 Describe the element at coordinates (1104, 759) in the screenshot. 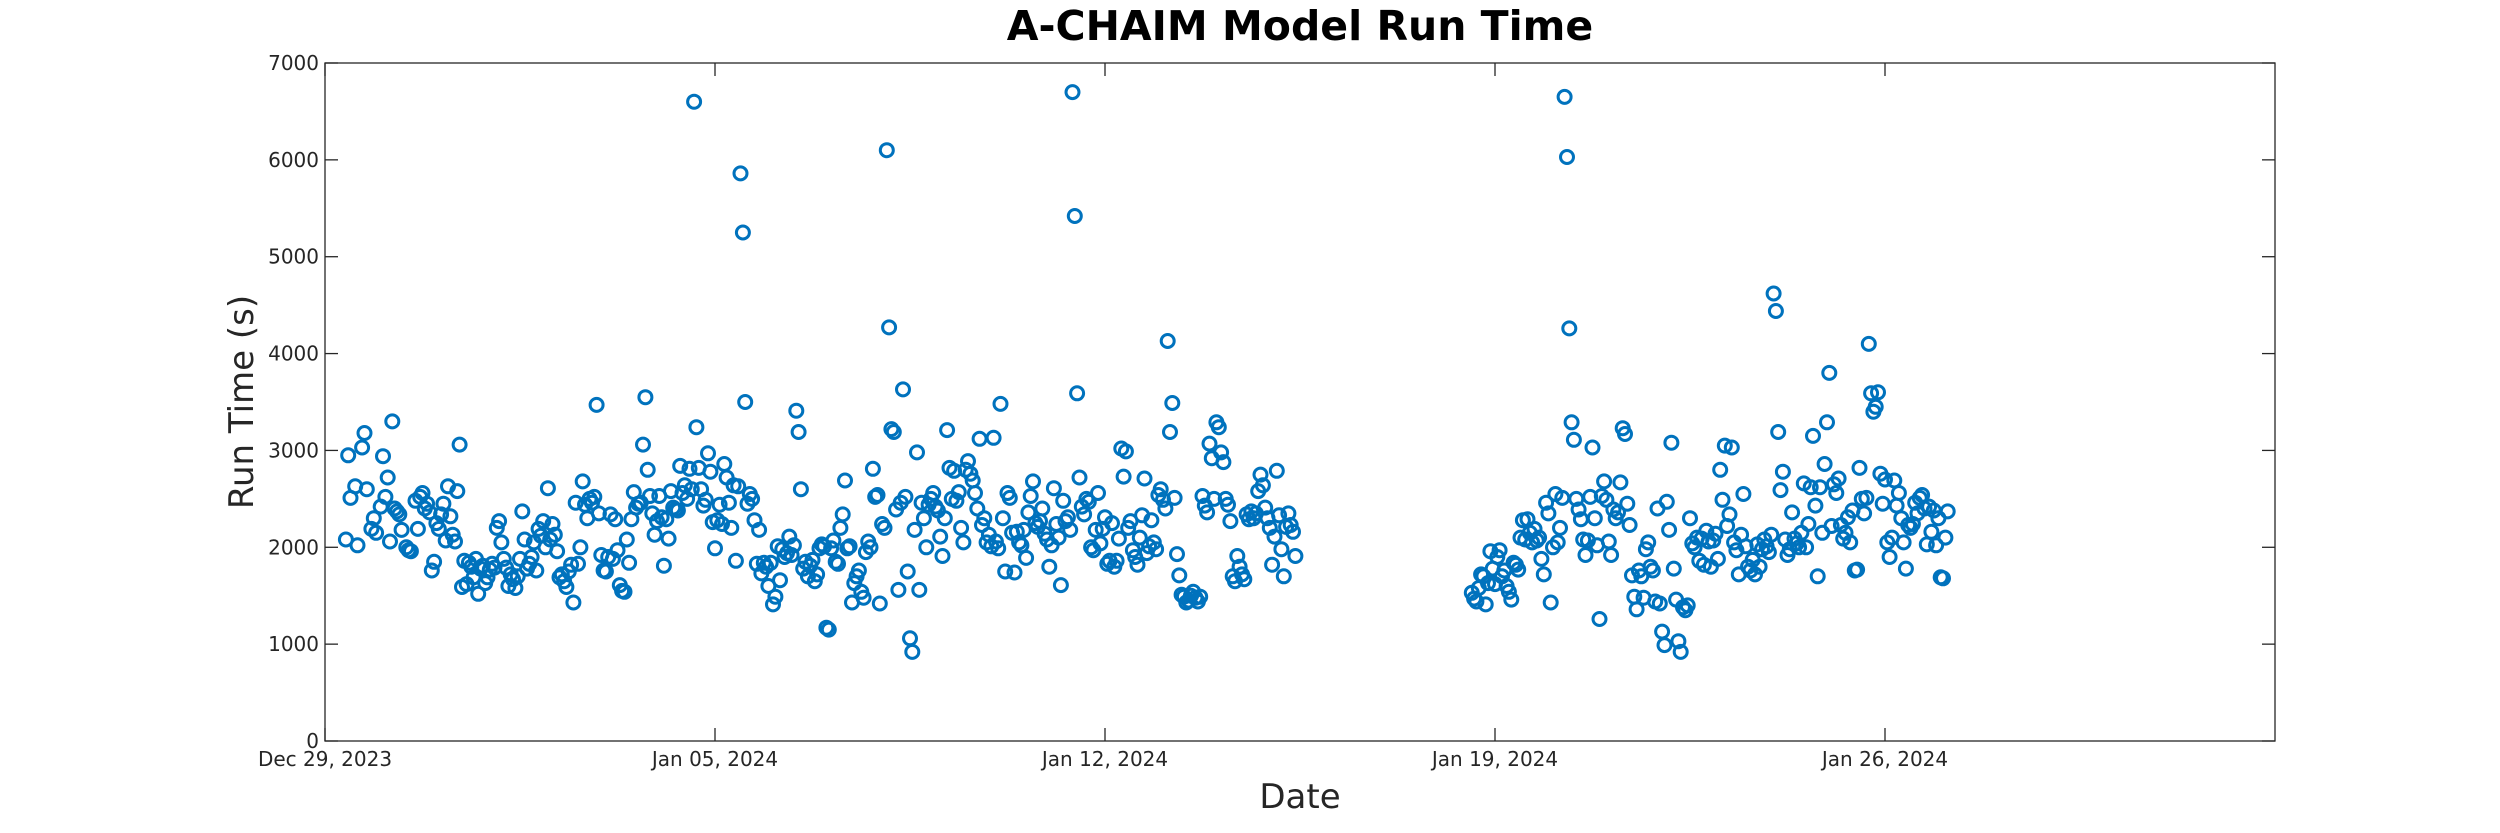

I see `x-tick-label: Jan 12, 2024` at that location.